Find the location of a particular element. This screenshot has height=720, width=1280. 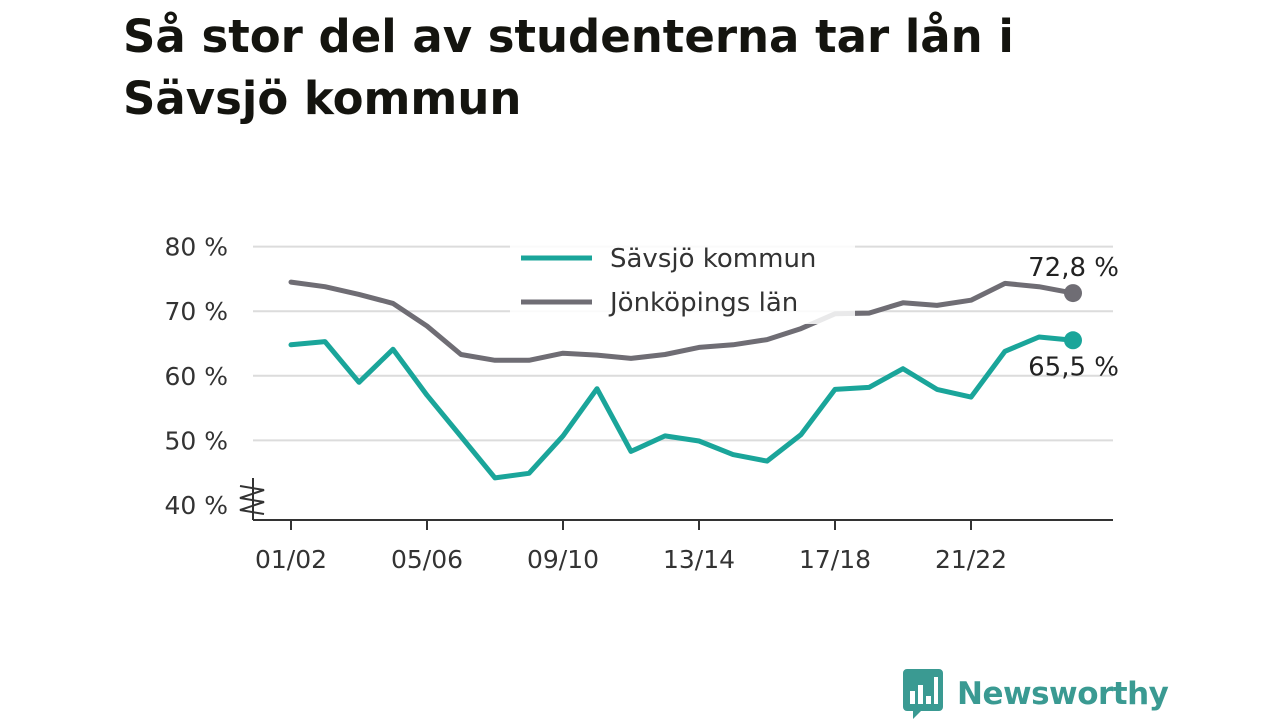

x-axis: 01/02 05/06 09/10 13/14 17/18 21/22 is located at coordinates (683, 546).